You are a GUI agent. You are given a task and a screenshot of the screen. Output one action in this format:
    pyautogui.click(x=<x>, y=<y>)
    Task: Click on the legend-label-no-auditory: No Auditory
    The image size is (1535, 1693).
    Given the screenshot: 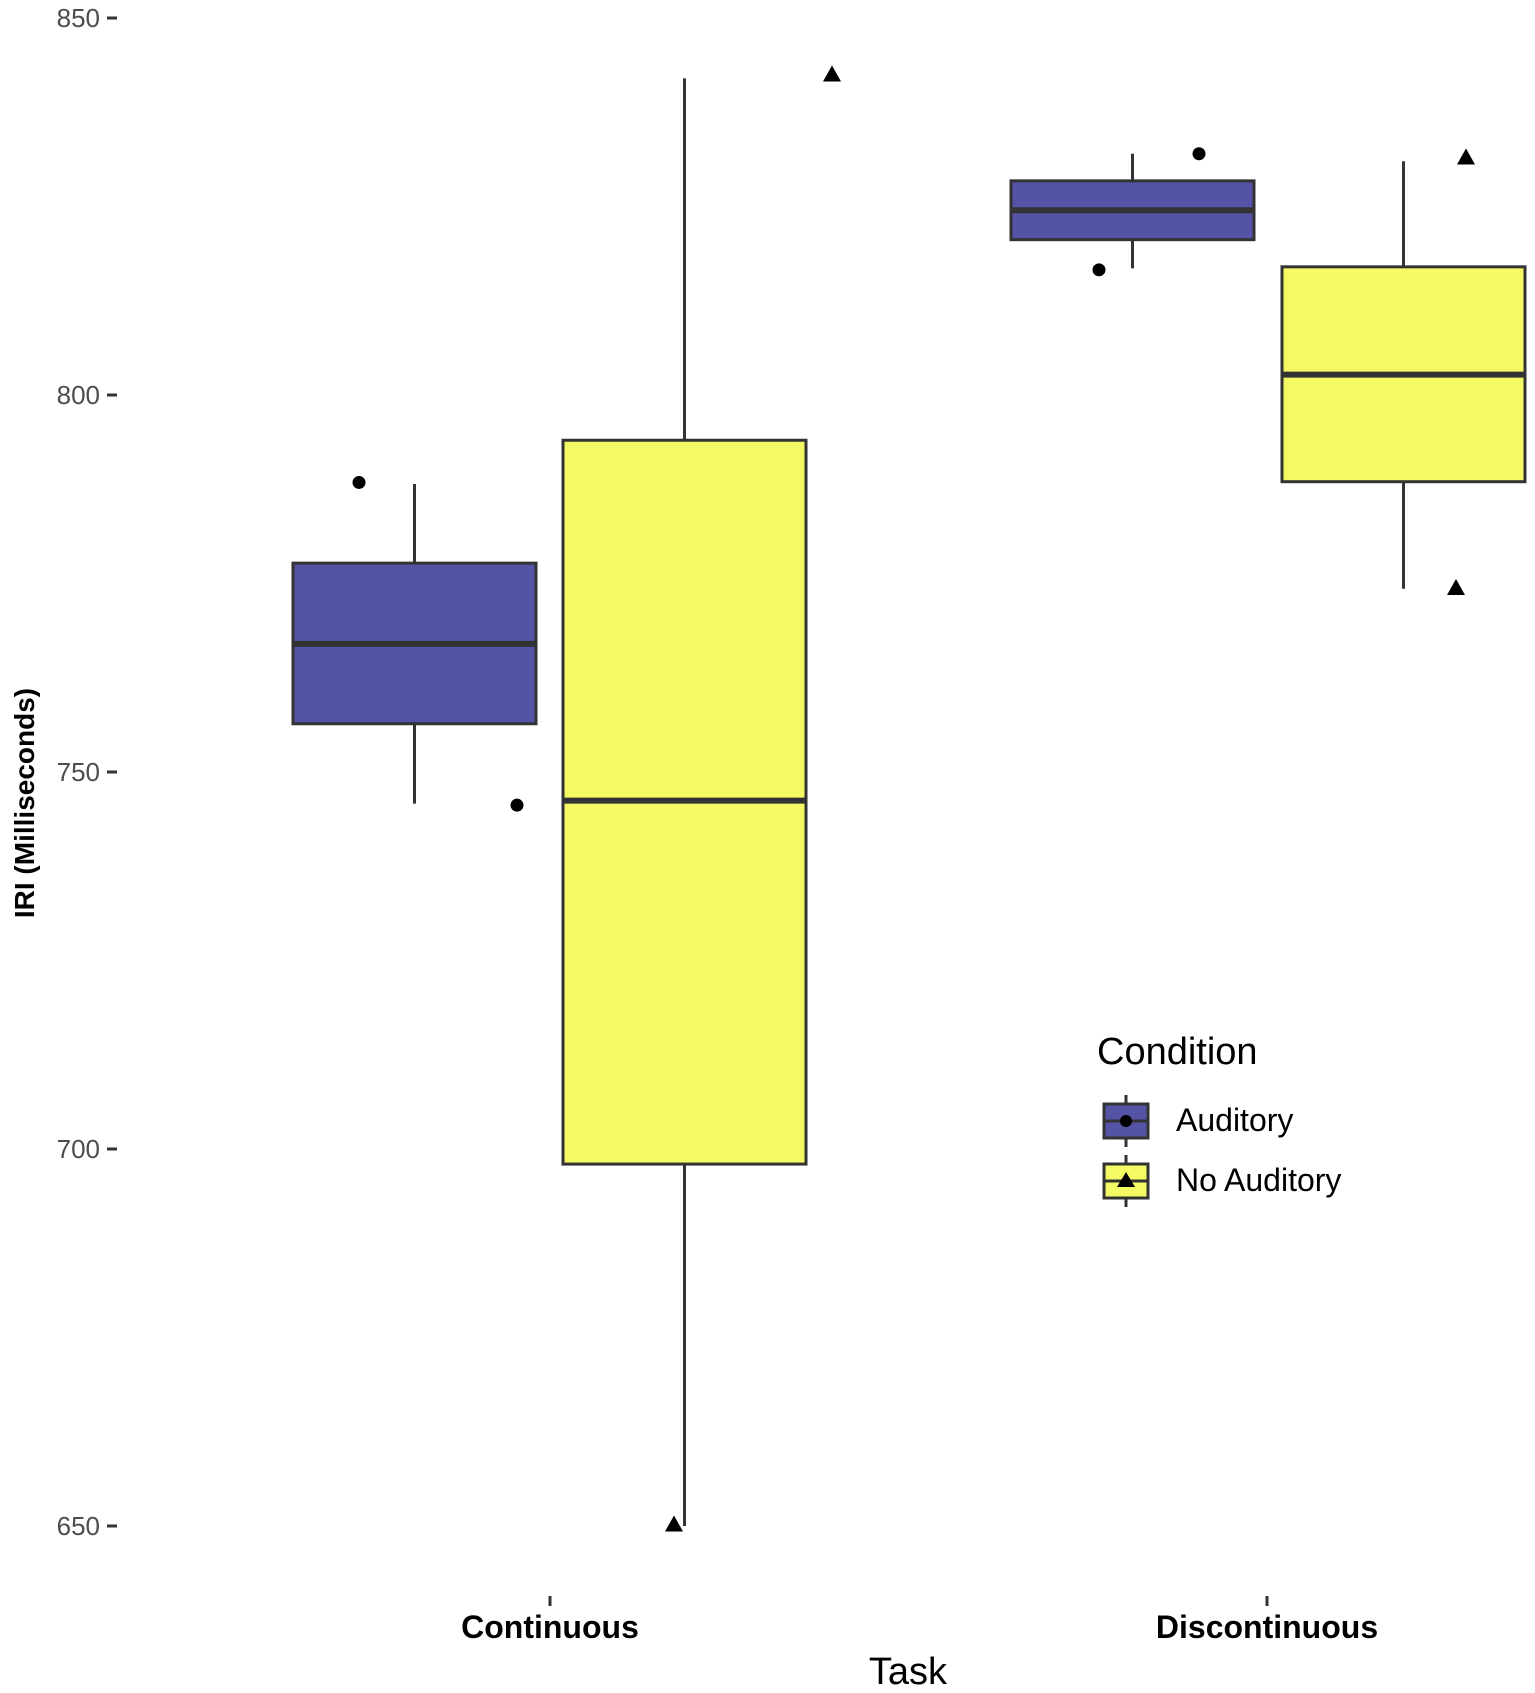 What is the action you would take?
    pyautogui.click(x=1258, y=1180)
    